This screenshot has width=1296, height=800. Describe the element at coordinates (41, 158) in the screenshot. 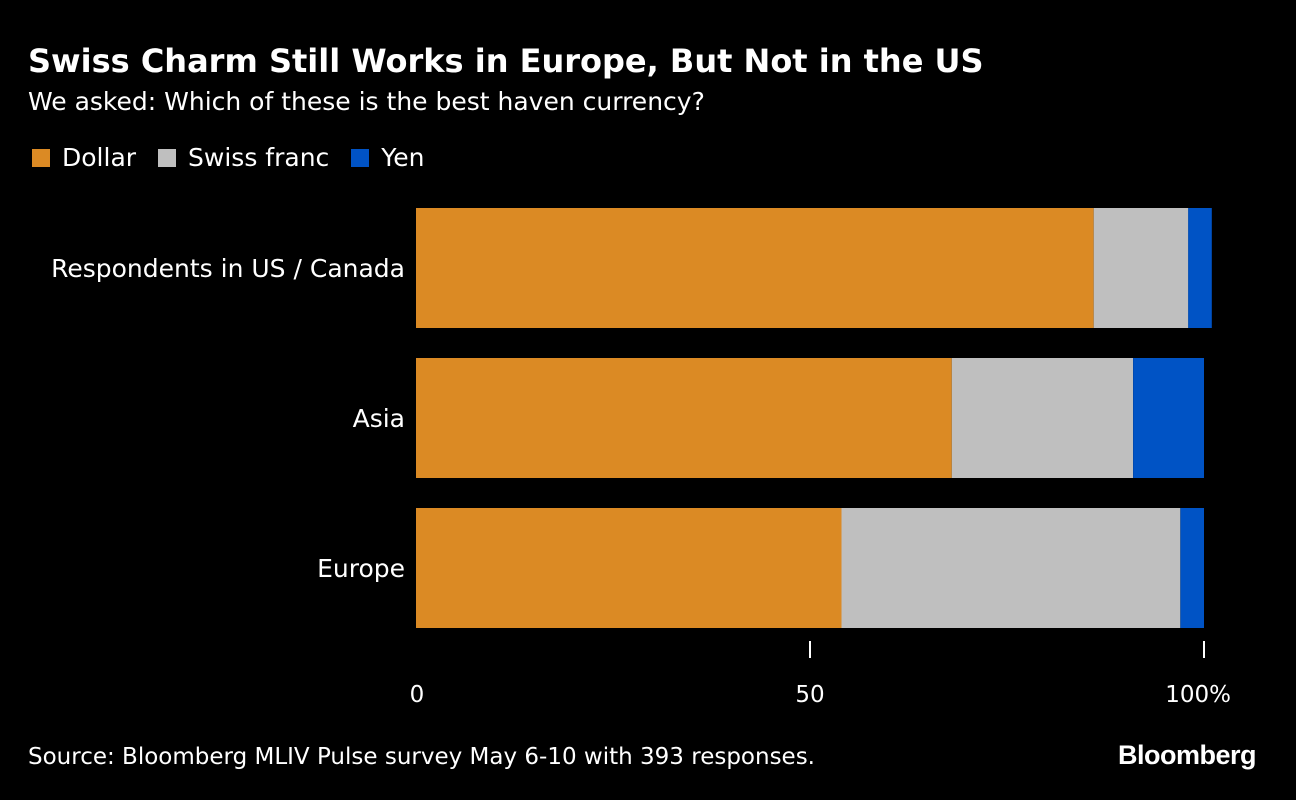

I see `legend-swatch-dollar` at that location.